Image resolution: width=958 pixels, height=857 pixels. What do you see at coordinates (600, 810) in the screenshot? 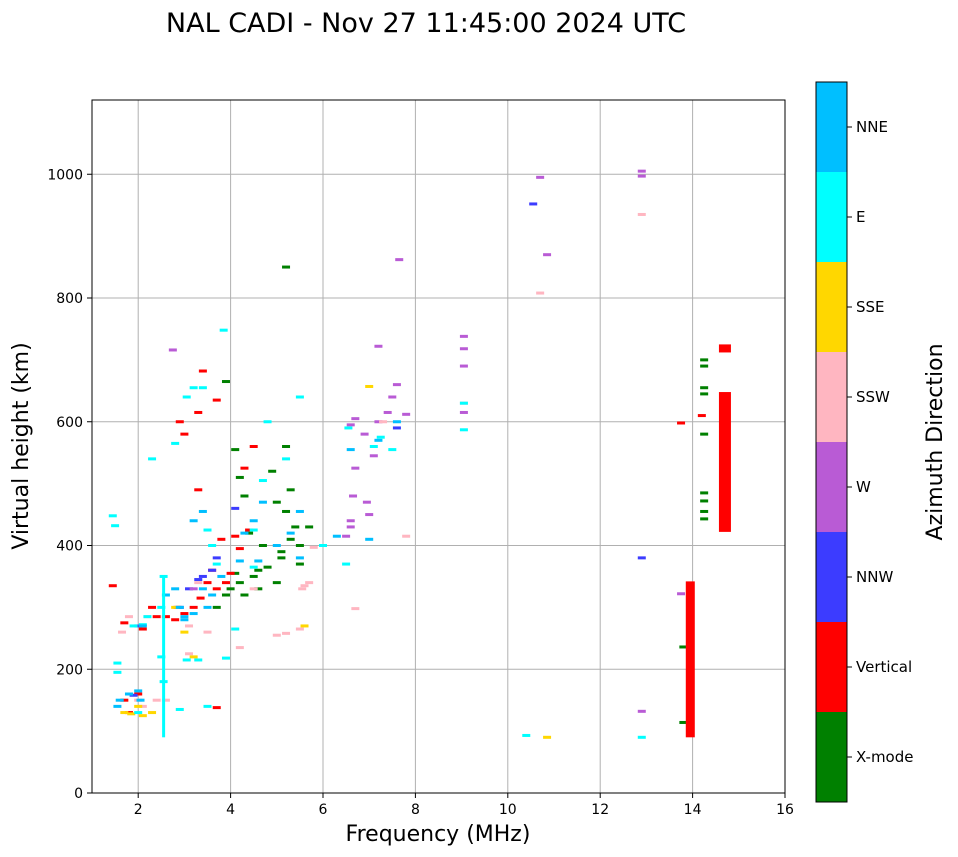
I see `x-tick-label: 12` at bounding box center [600, 810].